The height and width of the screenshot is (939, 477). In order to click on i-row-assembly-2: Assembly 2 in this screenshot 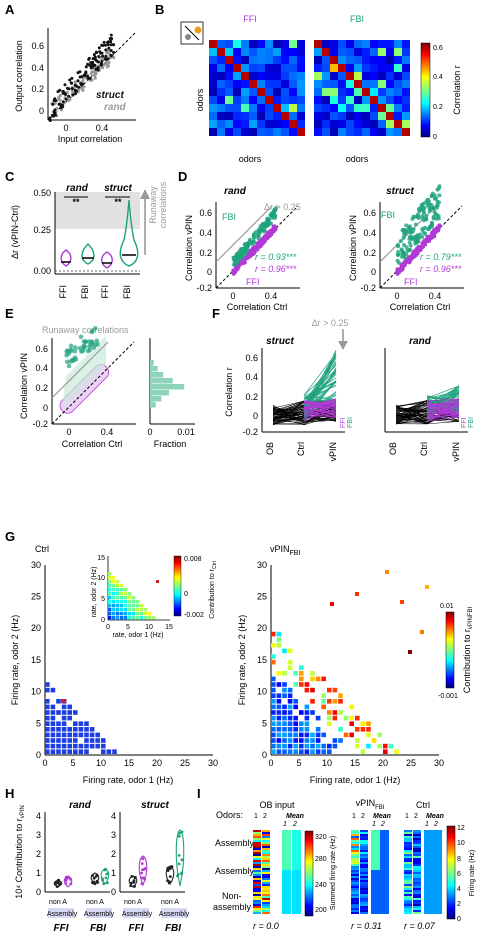, I will do `click(238, 871)`.